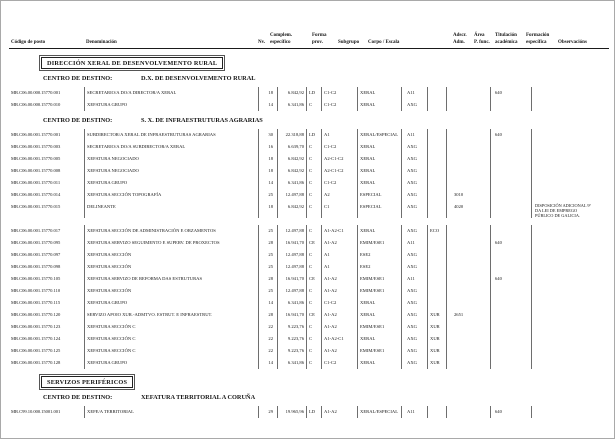 This screenshot has width=615, height=439. I want to click on cell-especifico: 6.842,92, so click(291, 171).